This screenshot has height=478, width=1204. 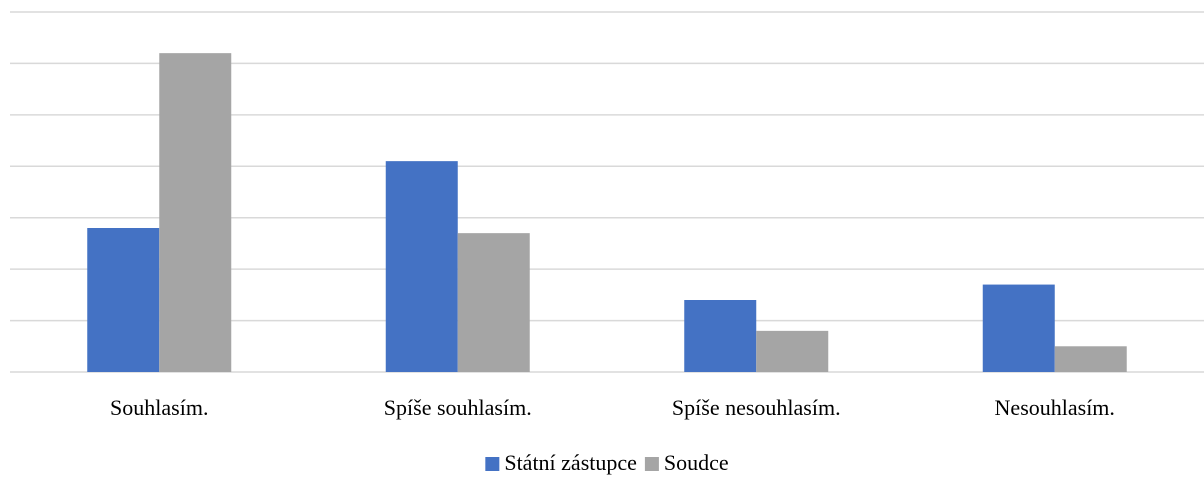 What do you see at coordinates (458, 407) in the screenshot?
I see `x-tick-label: Spíše souhlasím.` at bounding box center [458, 407].